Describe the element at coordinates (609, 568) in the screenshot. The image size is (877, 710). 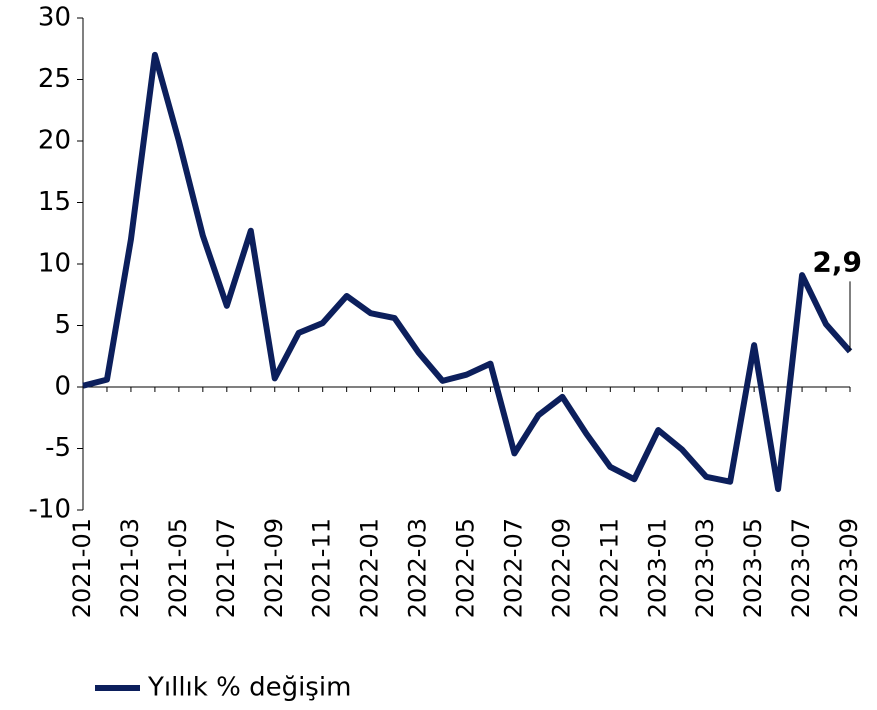
I see `x-tick-label: 2022-11` at that location.